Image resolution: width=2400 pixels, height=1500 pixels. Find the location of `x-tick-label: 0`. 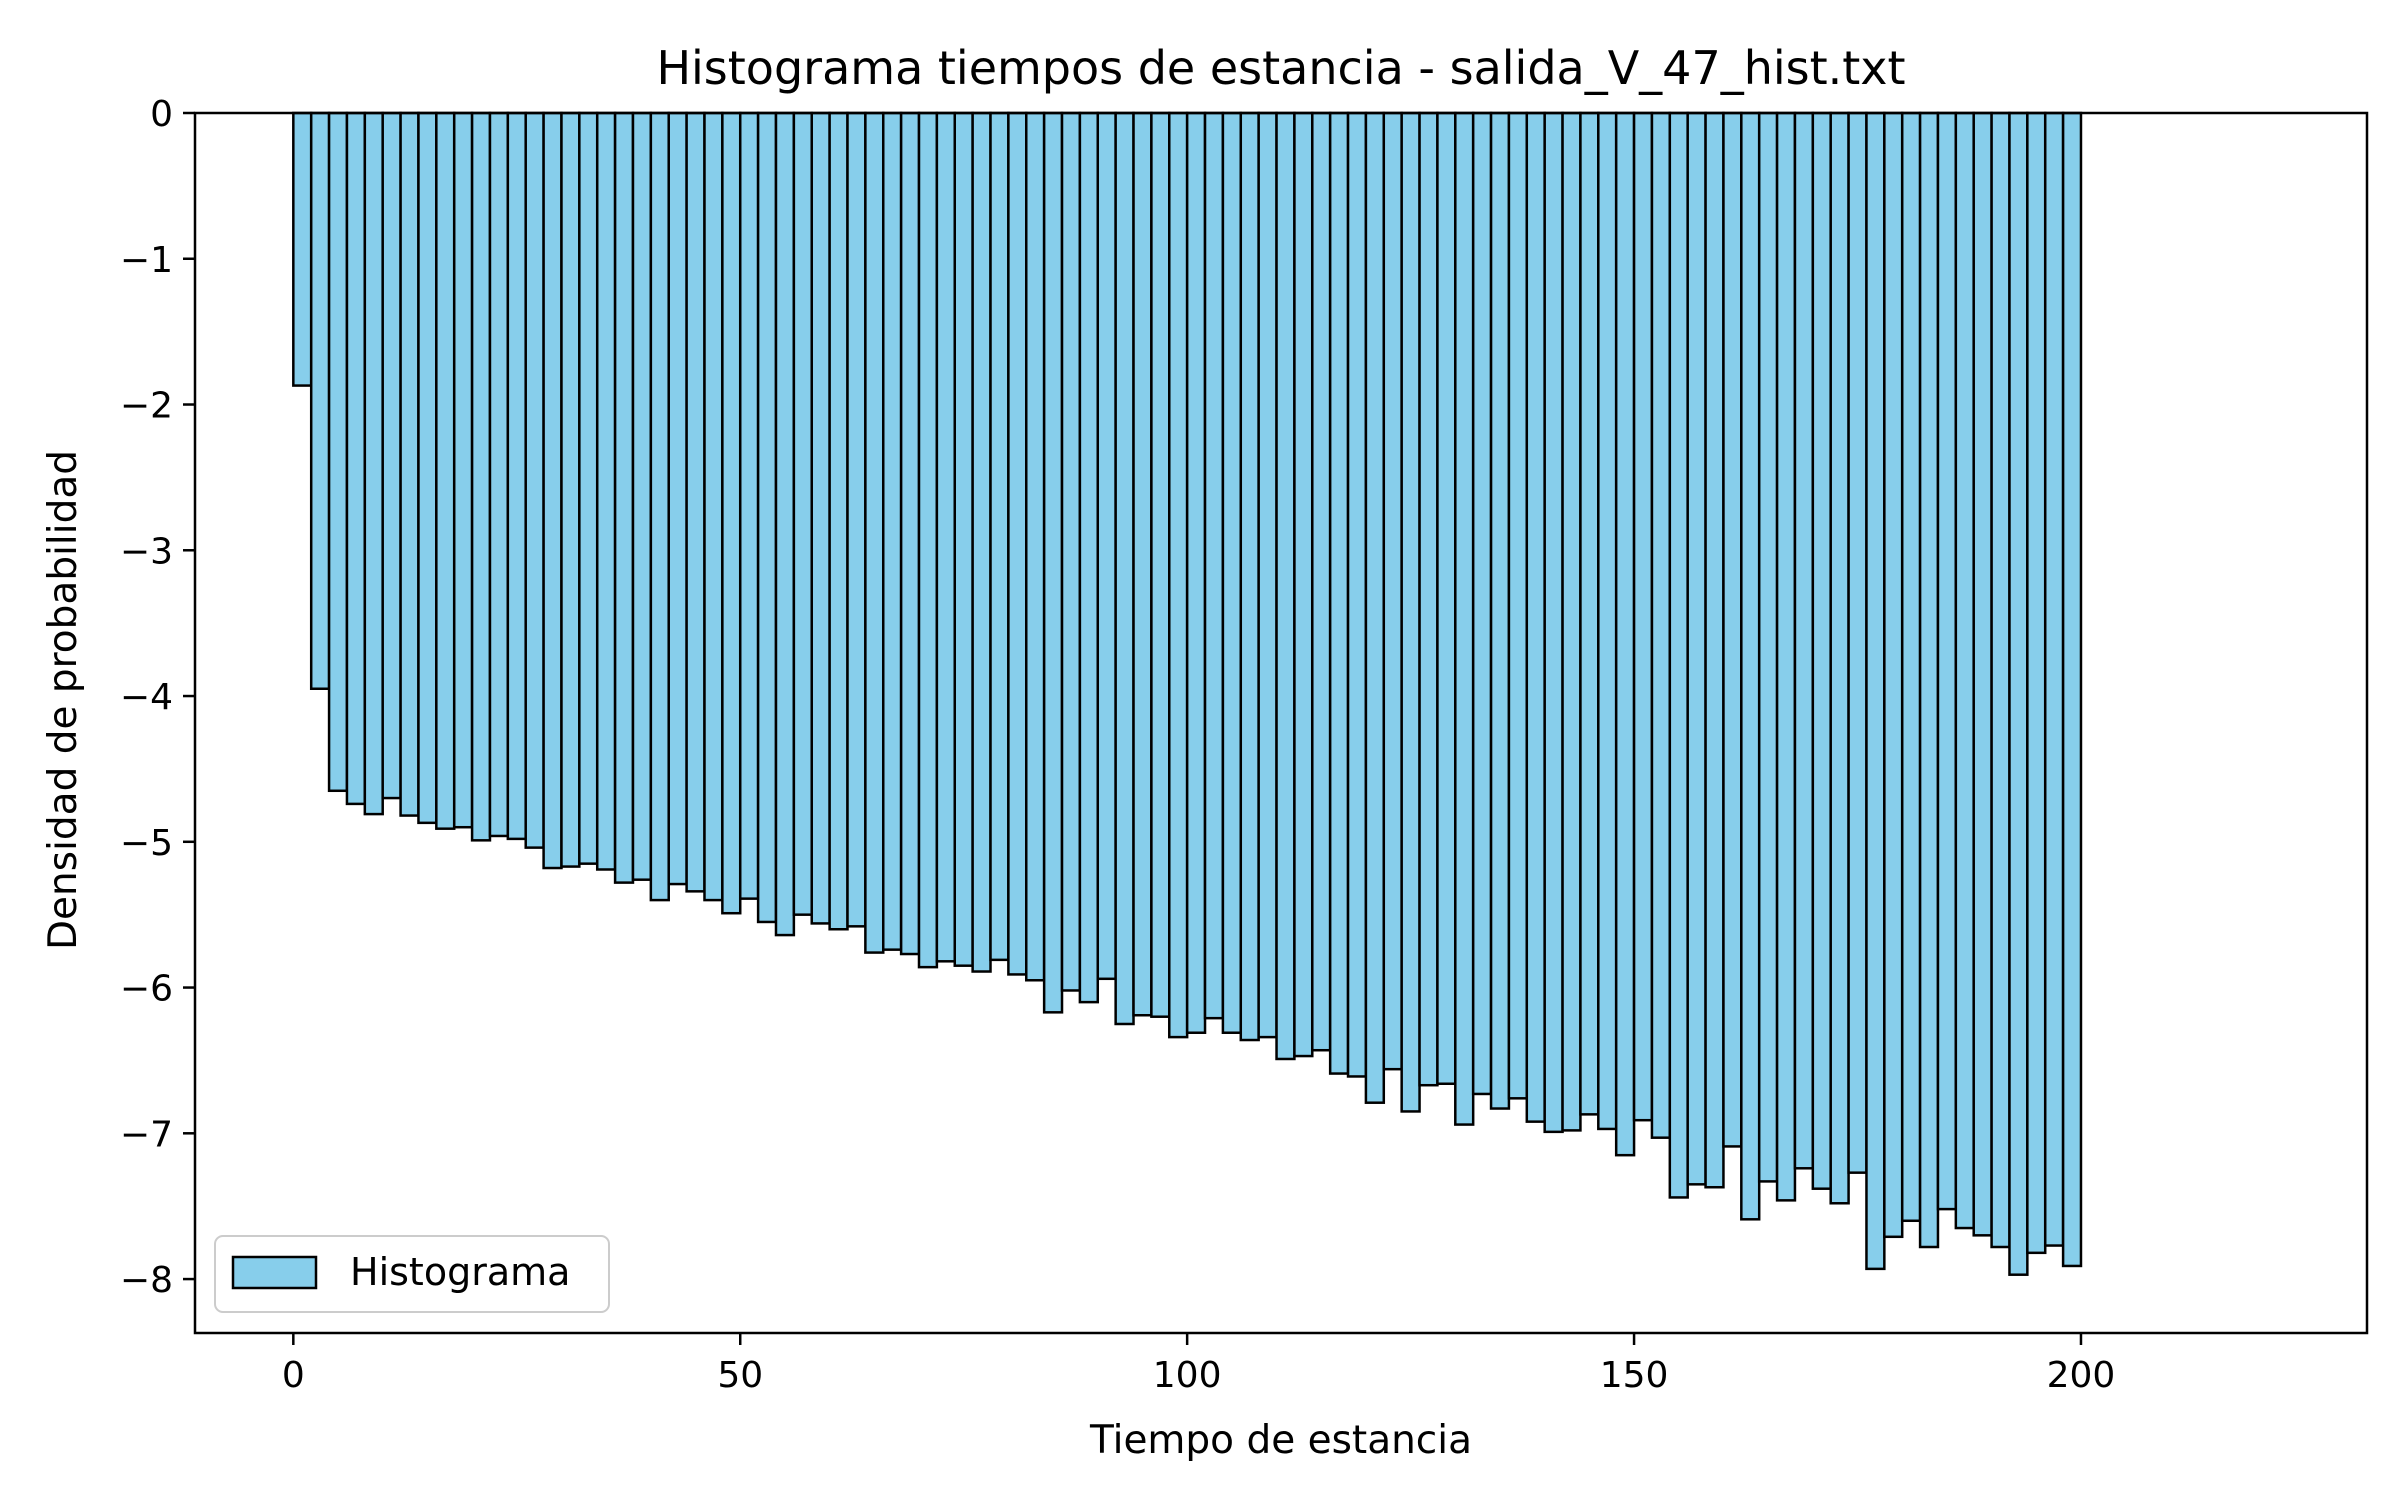

x-tick-label: 0 is located at coordinates (293, 1375).